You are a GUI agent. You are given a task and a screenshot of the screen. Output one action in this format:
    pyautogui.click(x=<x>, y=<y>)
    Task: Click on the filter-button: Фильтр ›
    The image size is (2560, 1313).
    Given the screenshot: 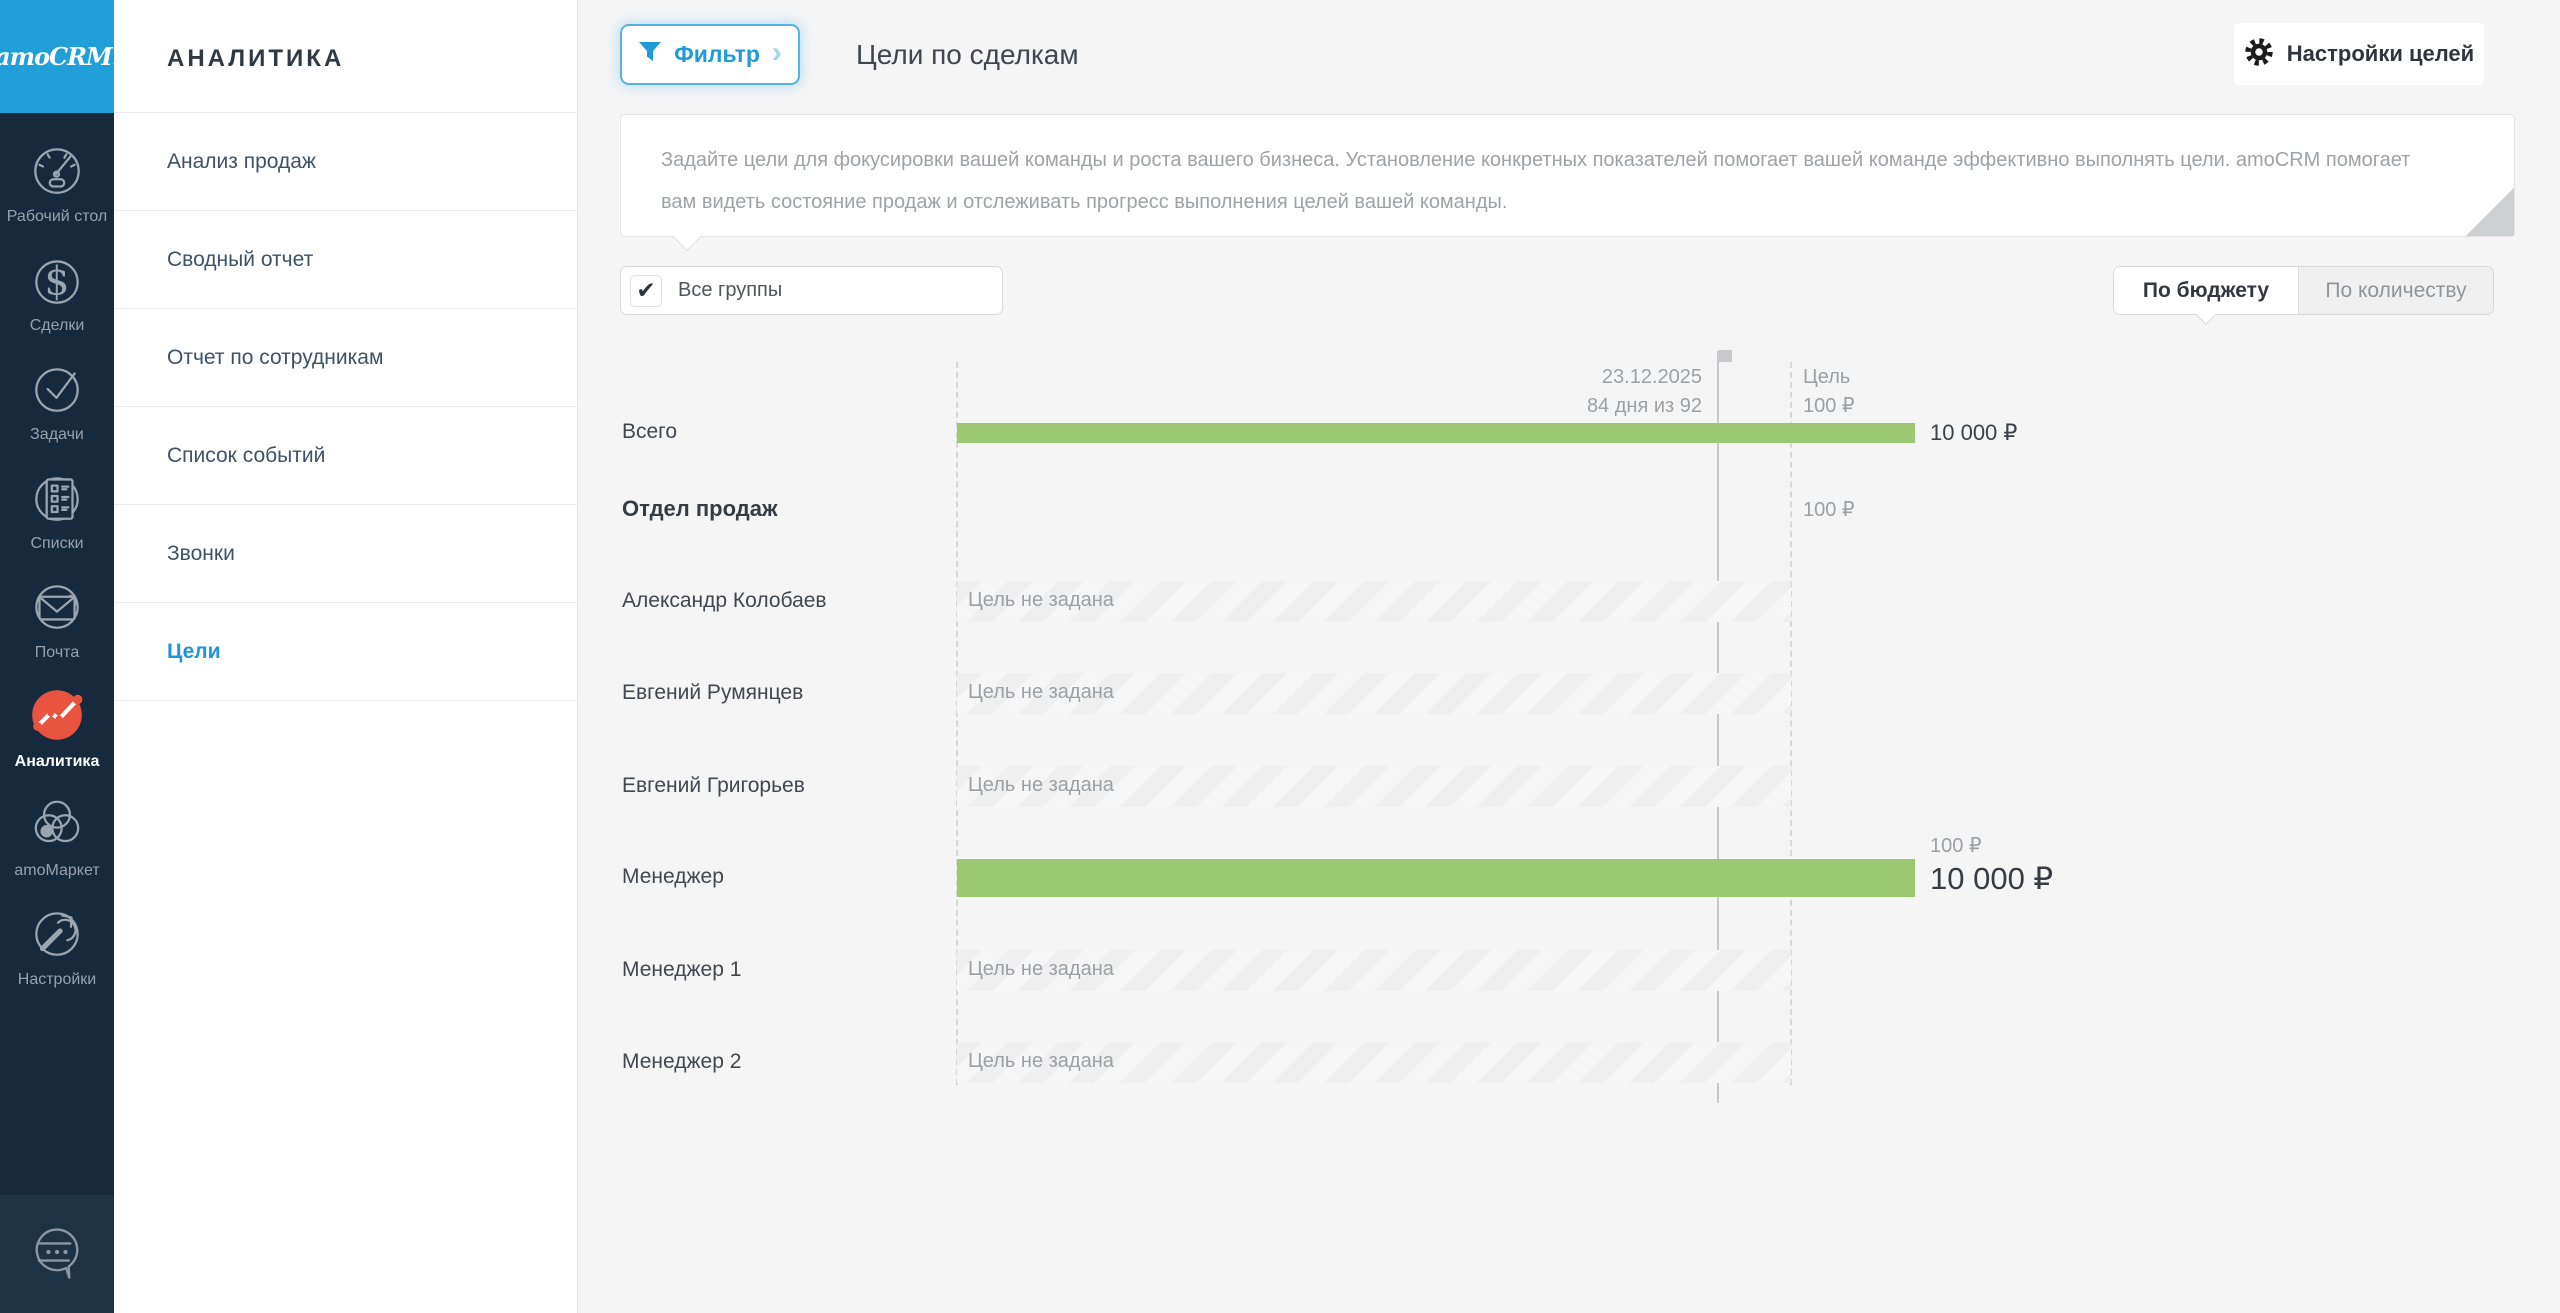 What is the action you would take?
    pyautogui.click(x=710, y=54)
    